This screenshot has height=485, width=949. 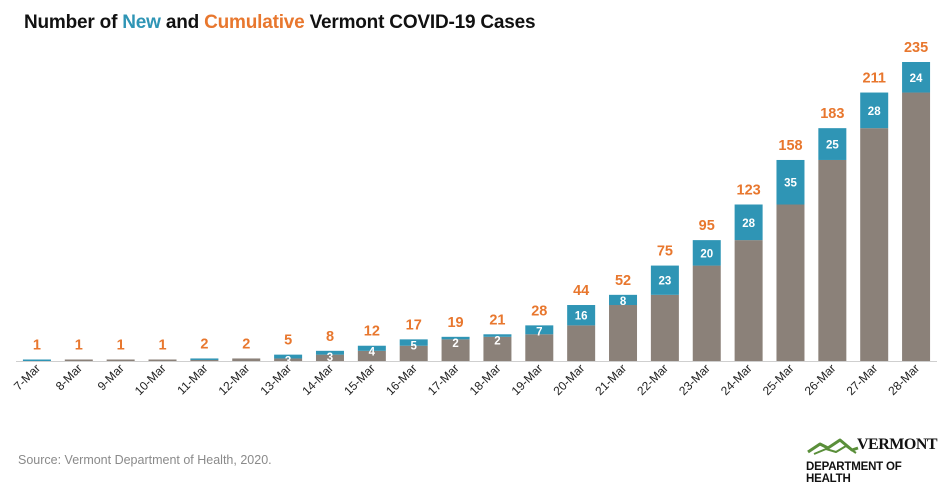 What do you see at coordinates (874, 79) in the screenshot?
I see `cumulative-value-label: 211` at bounding box center [874, 79].